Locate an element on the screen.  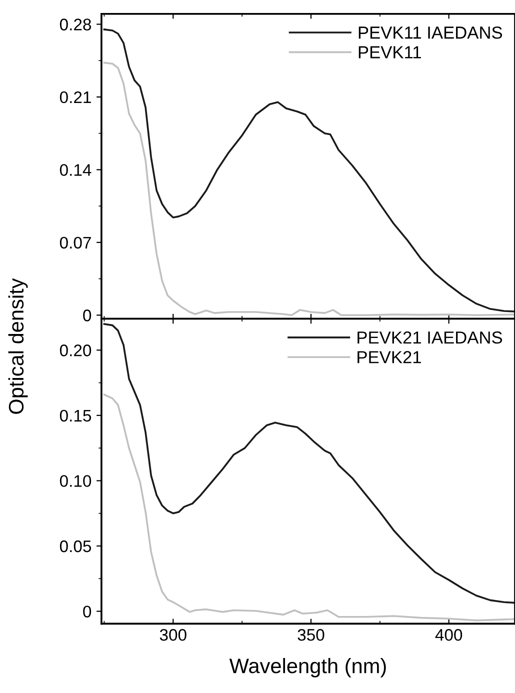
x-tick-label: 350 is located at coordinates (311, 635).